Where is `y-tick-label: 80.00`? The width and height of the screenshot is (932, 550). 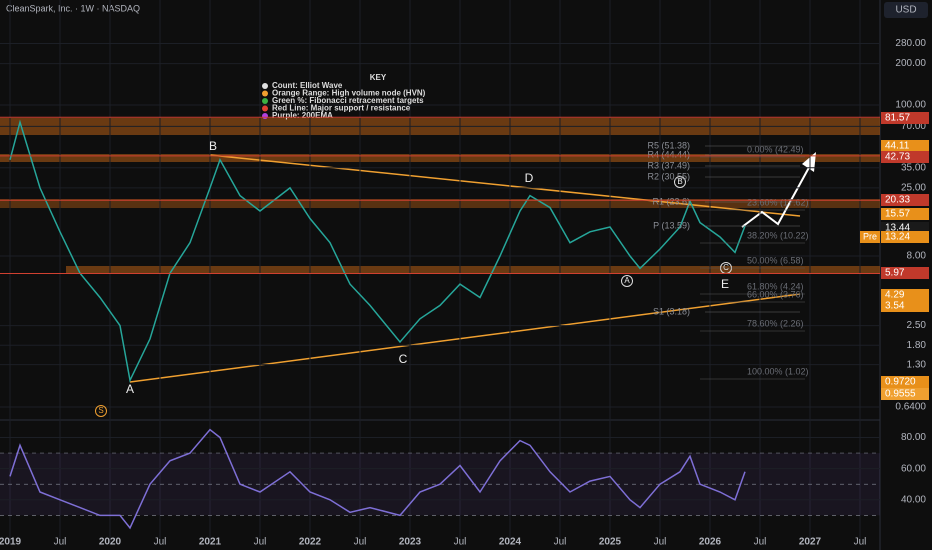 y-tick-label: 80.00 is located at coordinates (913, 437).